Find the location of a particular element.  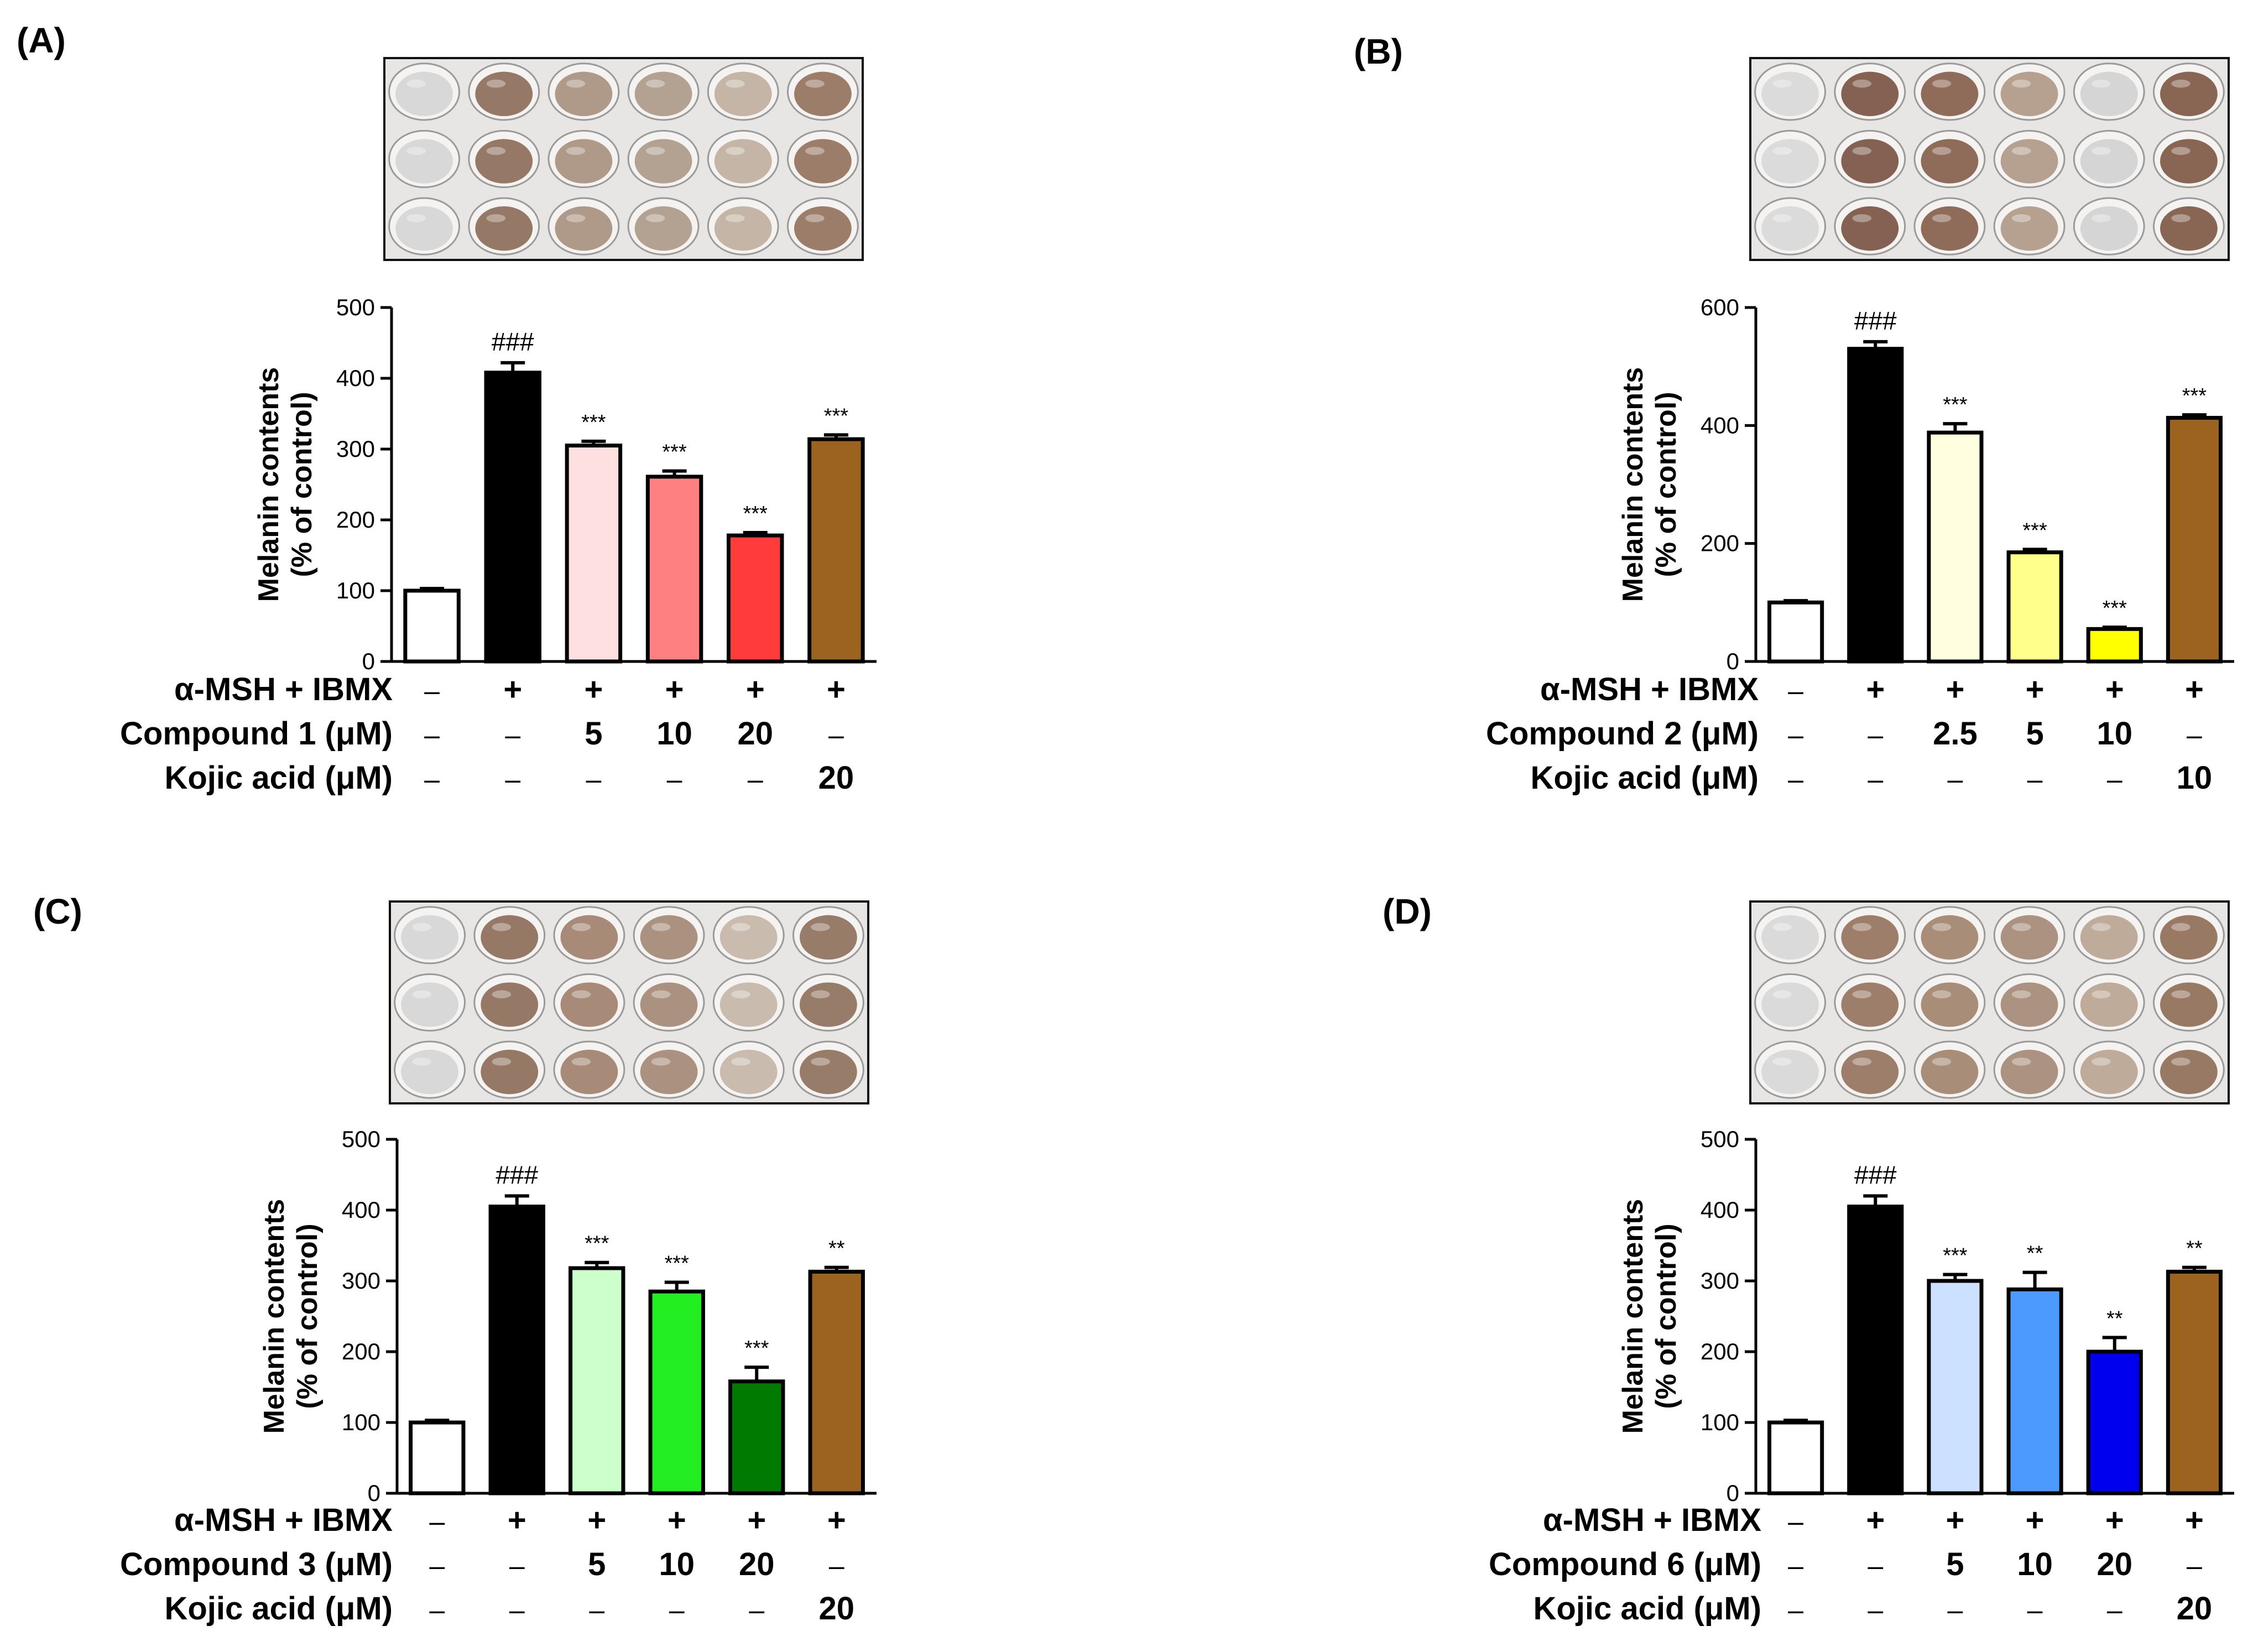

treatment-row-label: Compound 6 (μM) is located at coordinates (1625, 1564).